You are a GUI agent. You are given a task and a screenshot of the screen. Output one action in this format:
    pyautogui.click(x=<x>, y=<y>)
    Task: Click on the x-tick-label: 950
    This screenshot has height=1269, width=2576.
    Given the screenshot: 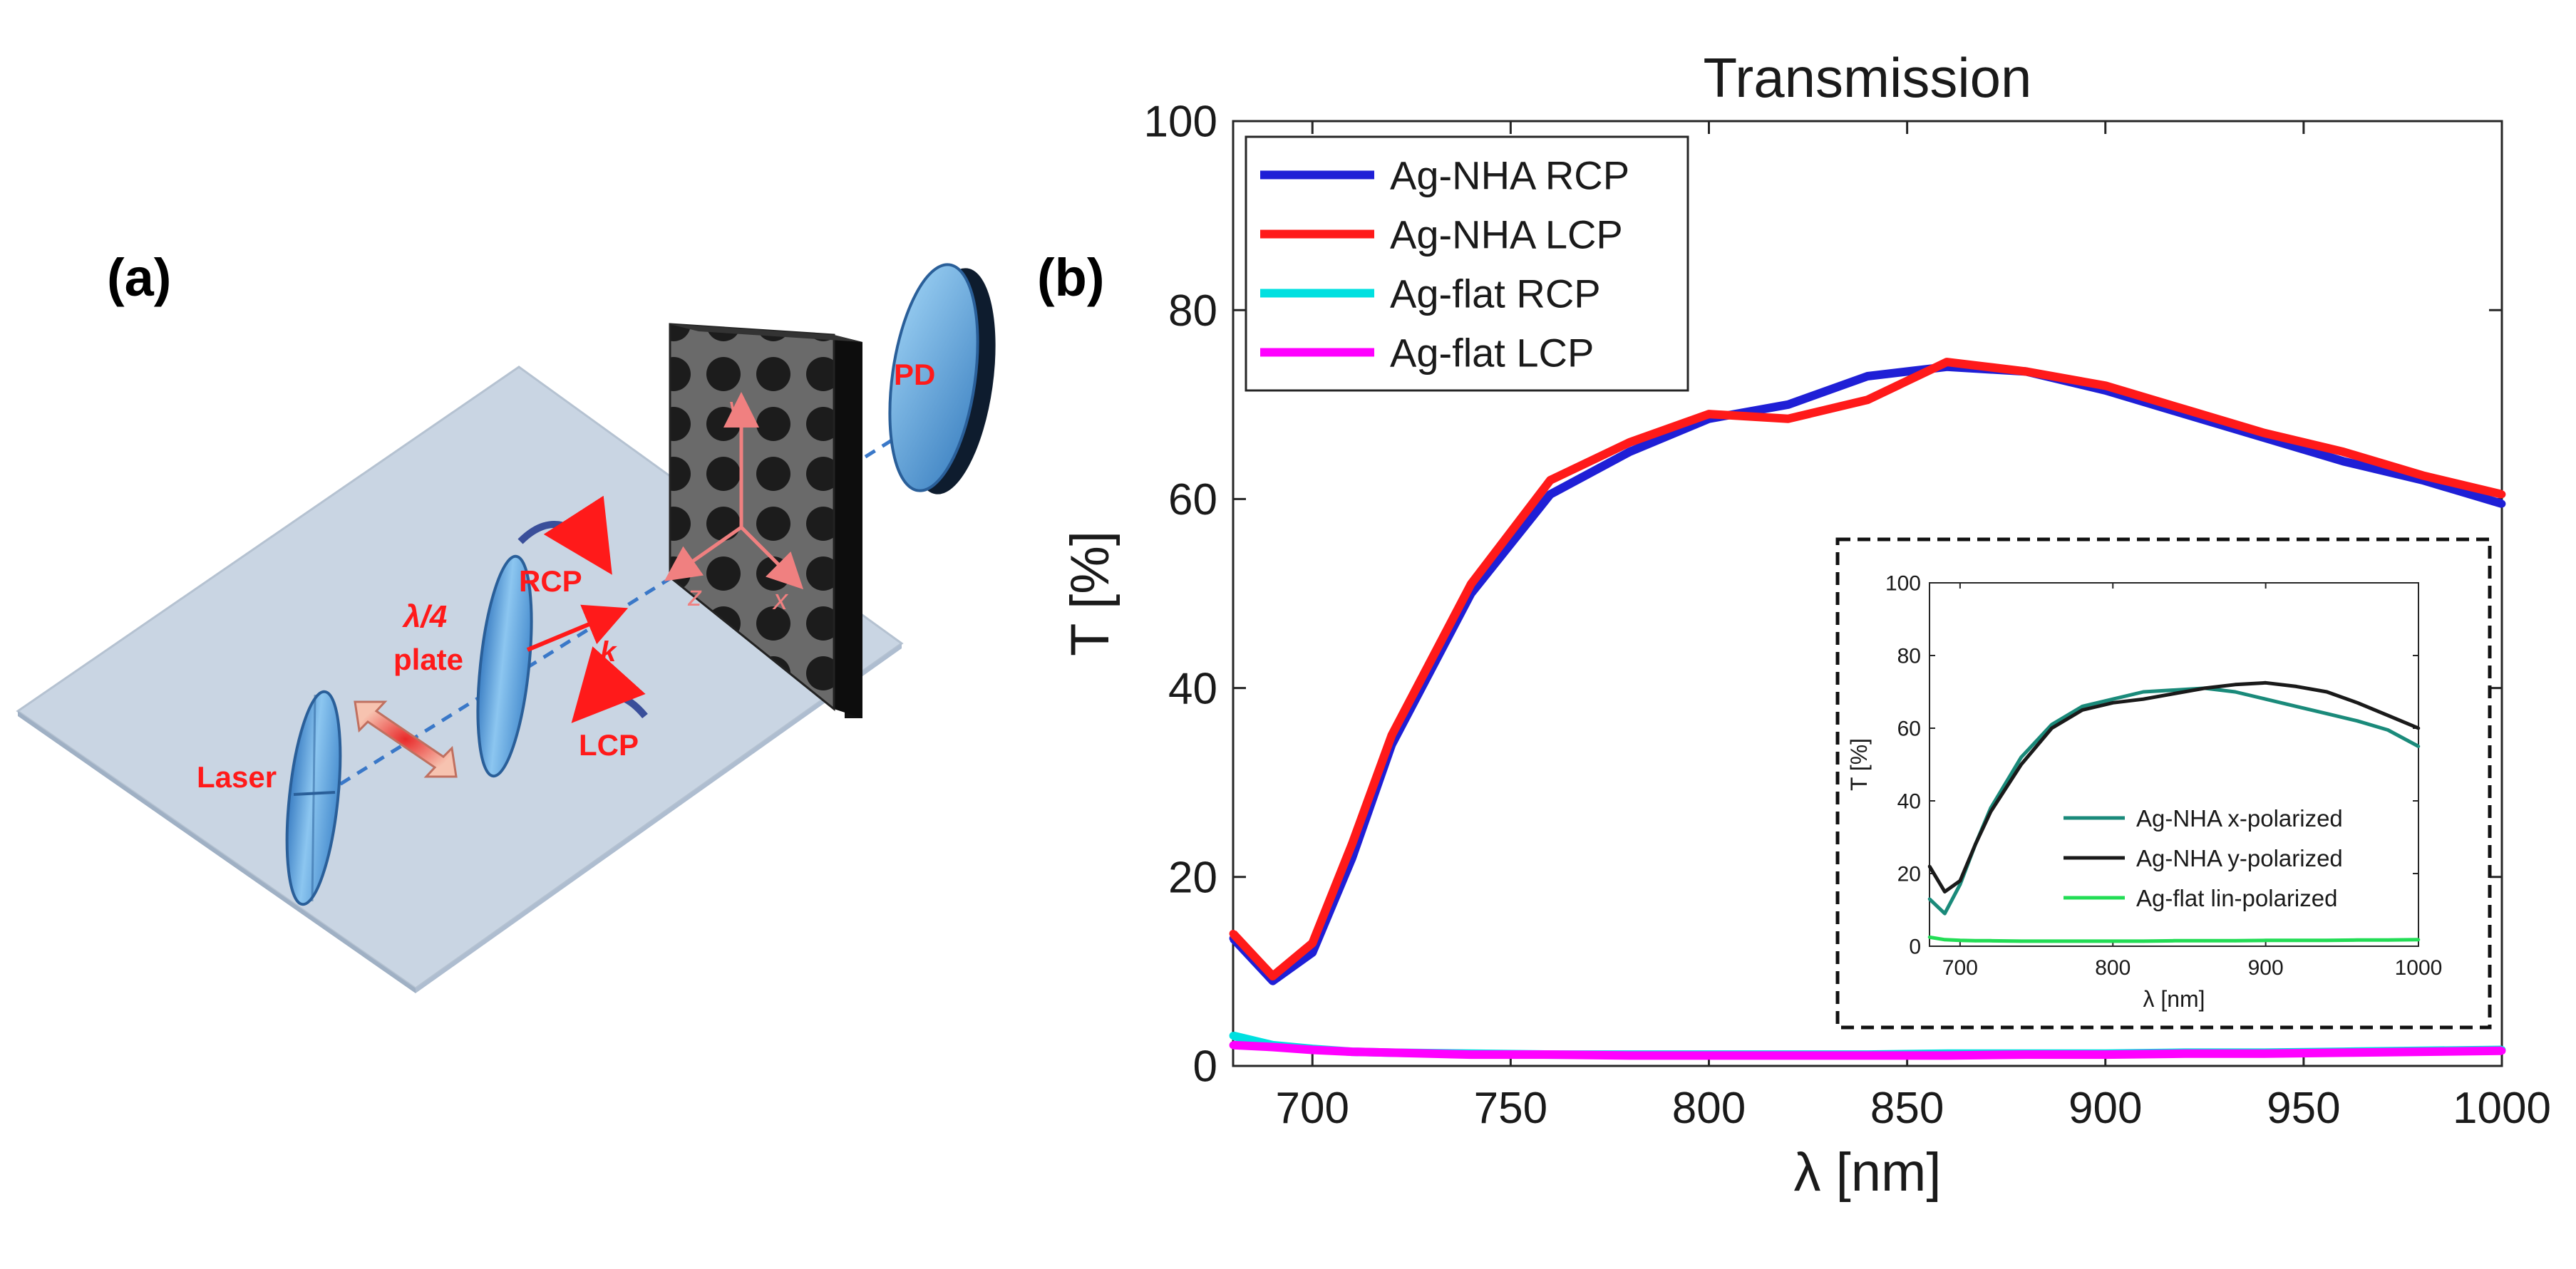 What is the action you would take?
    pyautogui.click(x=2303, y=1108)
    